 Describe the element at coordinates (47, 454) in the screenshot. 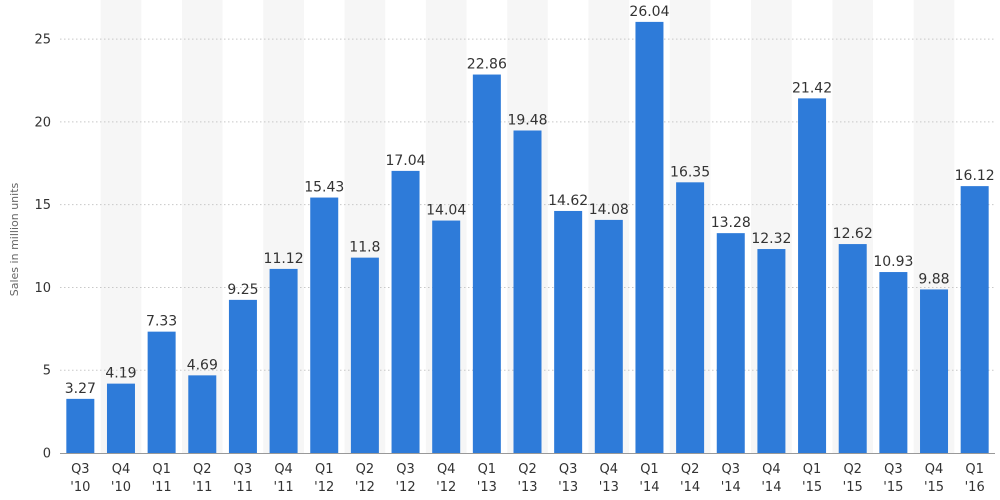

I see `y-tick-label: 0` at that location.